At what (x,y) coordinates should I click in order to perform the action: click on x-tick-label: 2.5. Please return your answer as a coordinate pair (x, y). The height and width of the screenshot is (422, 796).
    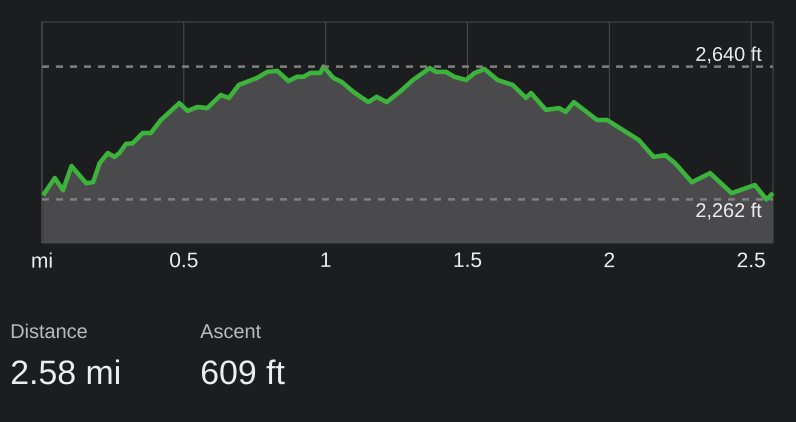
    Looking at the image, I should click on (751, 260).